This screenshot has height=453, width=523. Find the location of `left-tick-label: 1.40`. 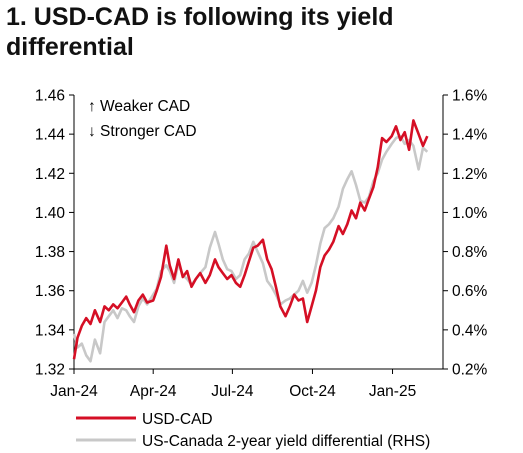

left-tick-label: 1.40 is located at coordinates (50, 213).